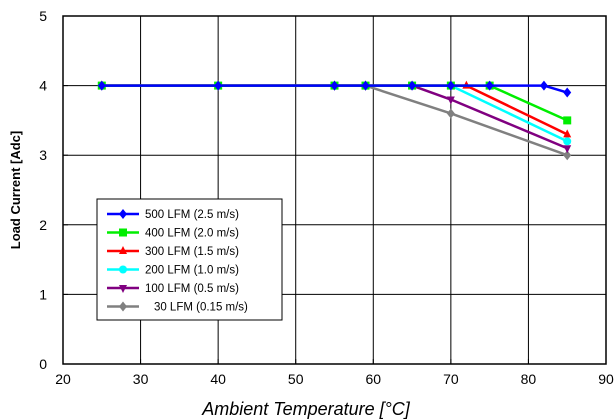 The width and height of the screenshot is (616, 420). I want to click on series-line-400-lfm, so click(334, 103).